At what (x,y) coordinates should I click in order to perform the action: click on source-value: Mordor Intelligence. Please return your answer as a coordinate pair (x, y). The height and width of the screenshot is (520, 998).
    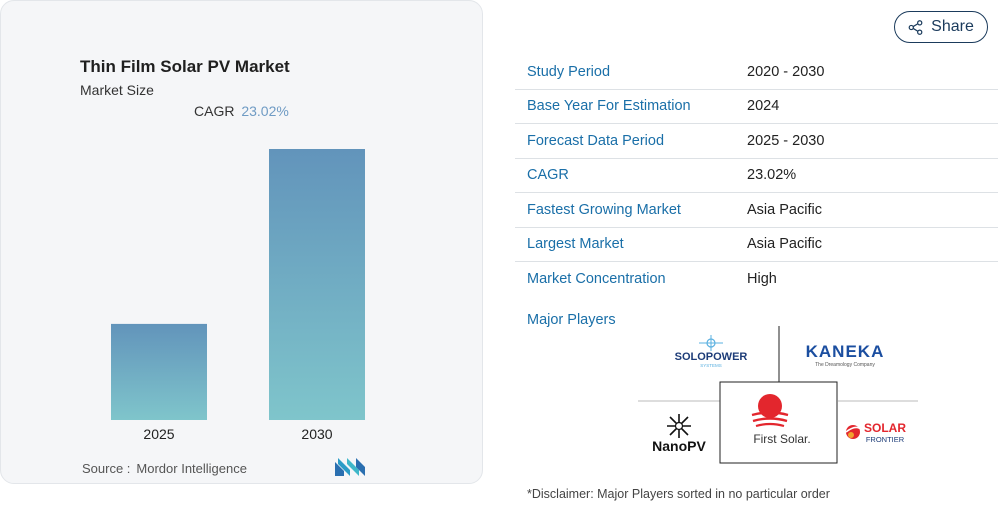
    Looking at the image, I should click on (191, 468).